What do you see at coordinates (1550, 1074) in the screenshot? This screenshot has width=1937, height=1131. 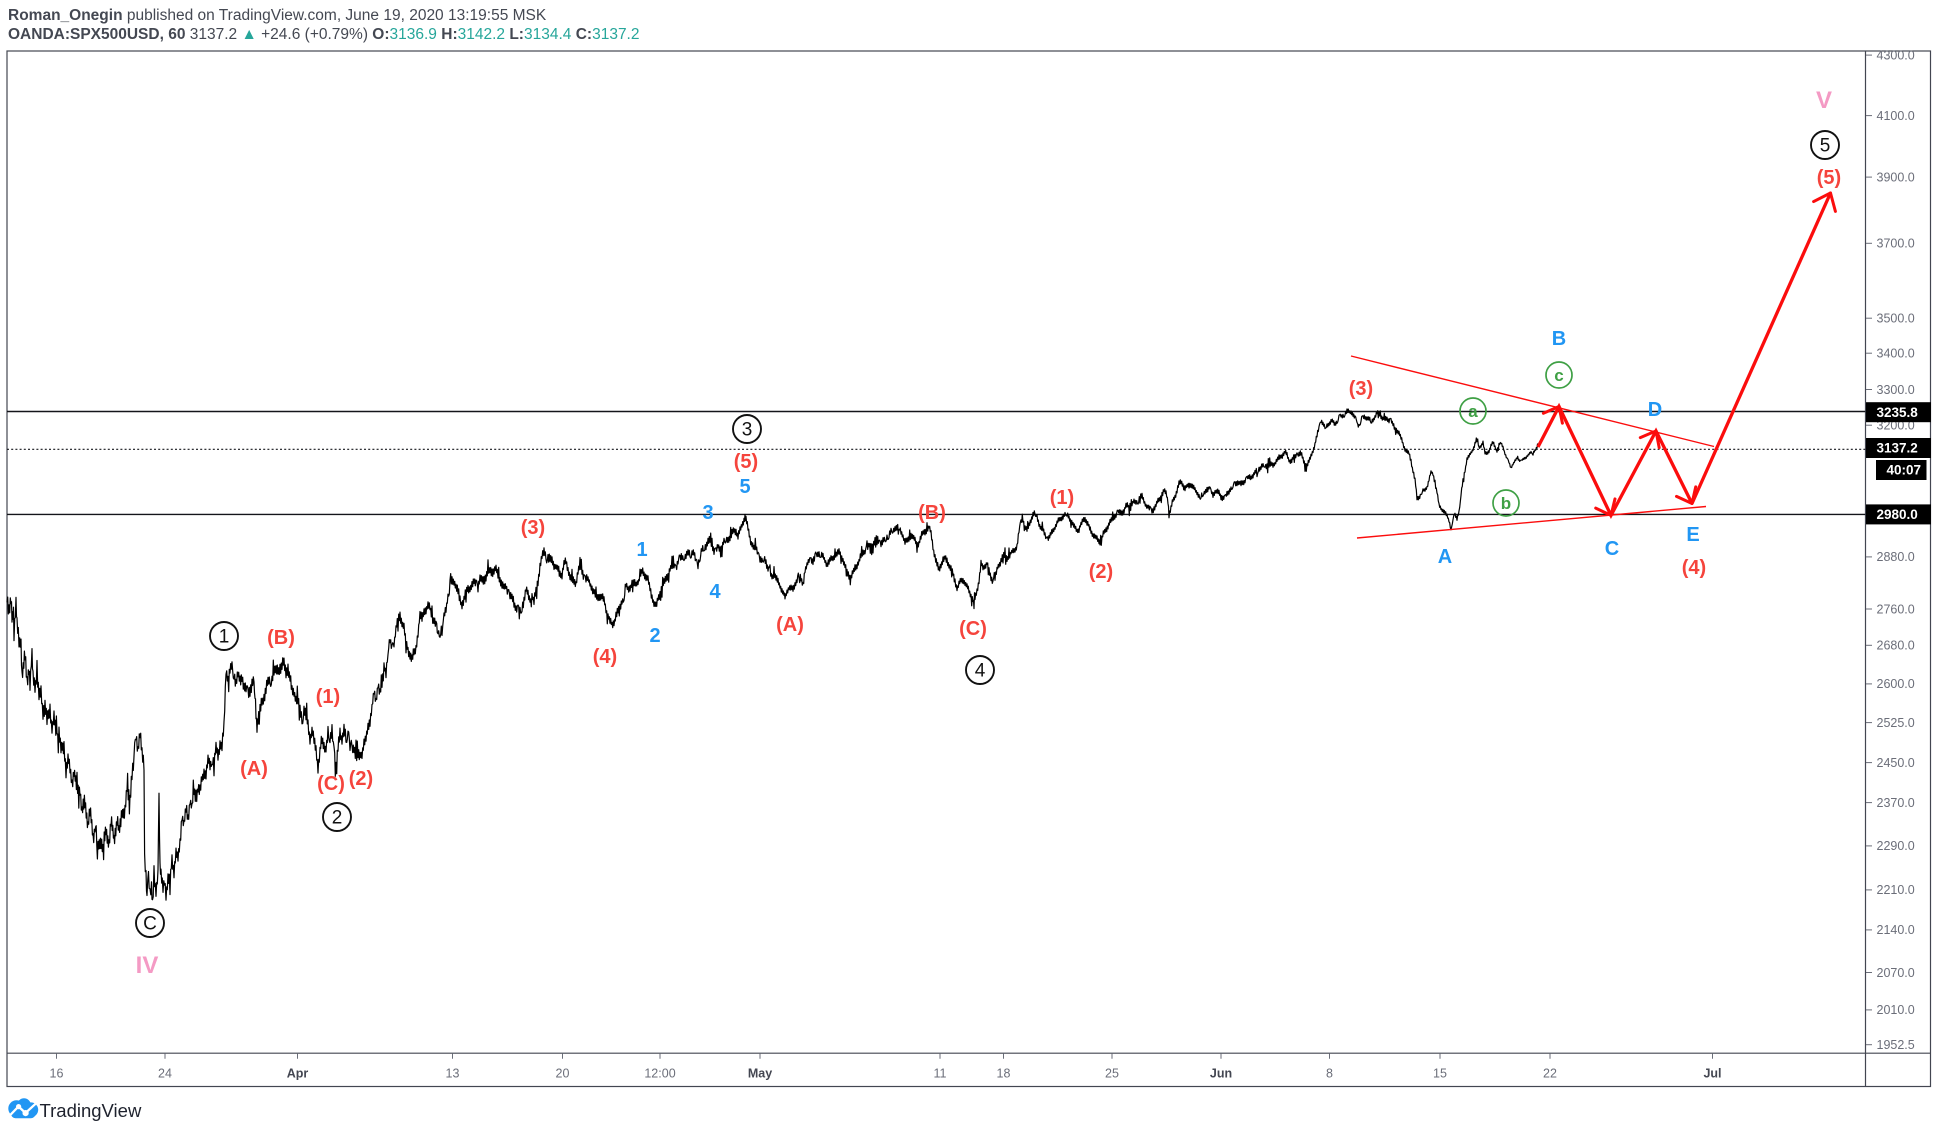 I see `svg-text: 22` at bounding box center [1550, 1074].